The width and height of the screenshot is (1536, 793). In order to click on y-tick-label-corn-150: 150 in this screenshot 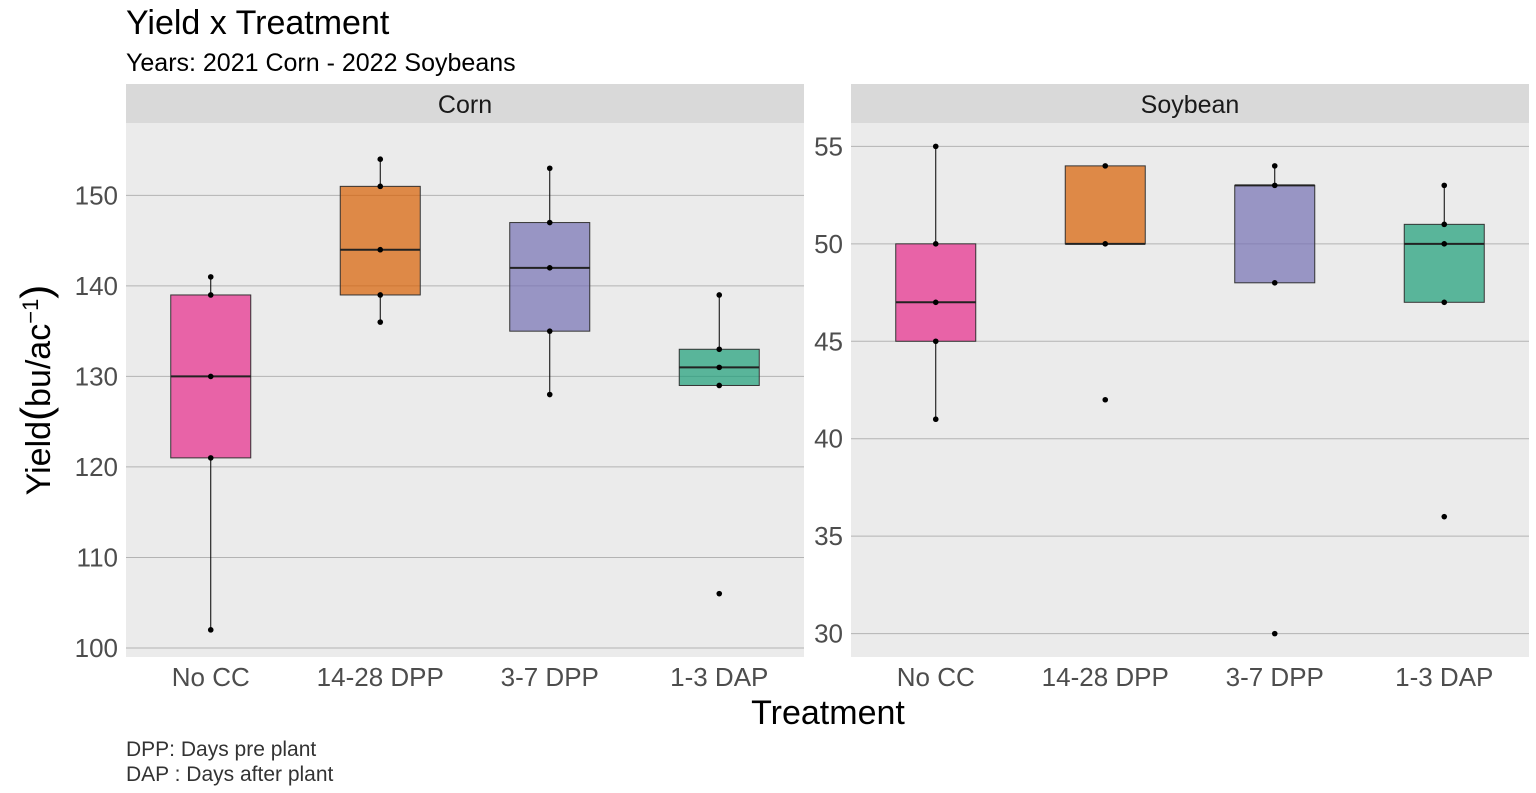, I will do `click(96, 195)`.